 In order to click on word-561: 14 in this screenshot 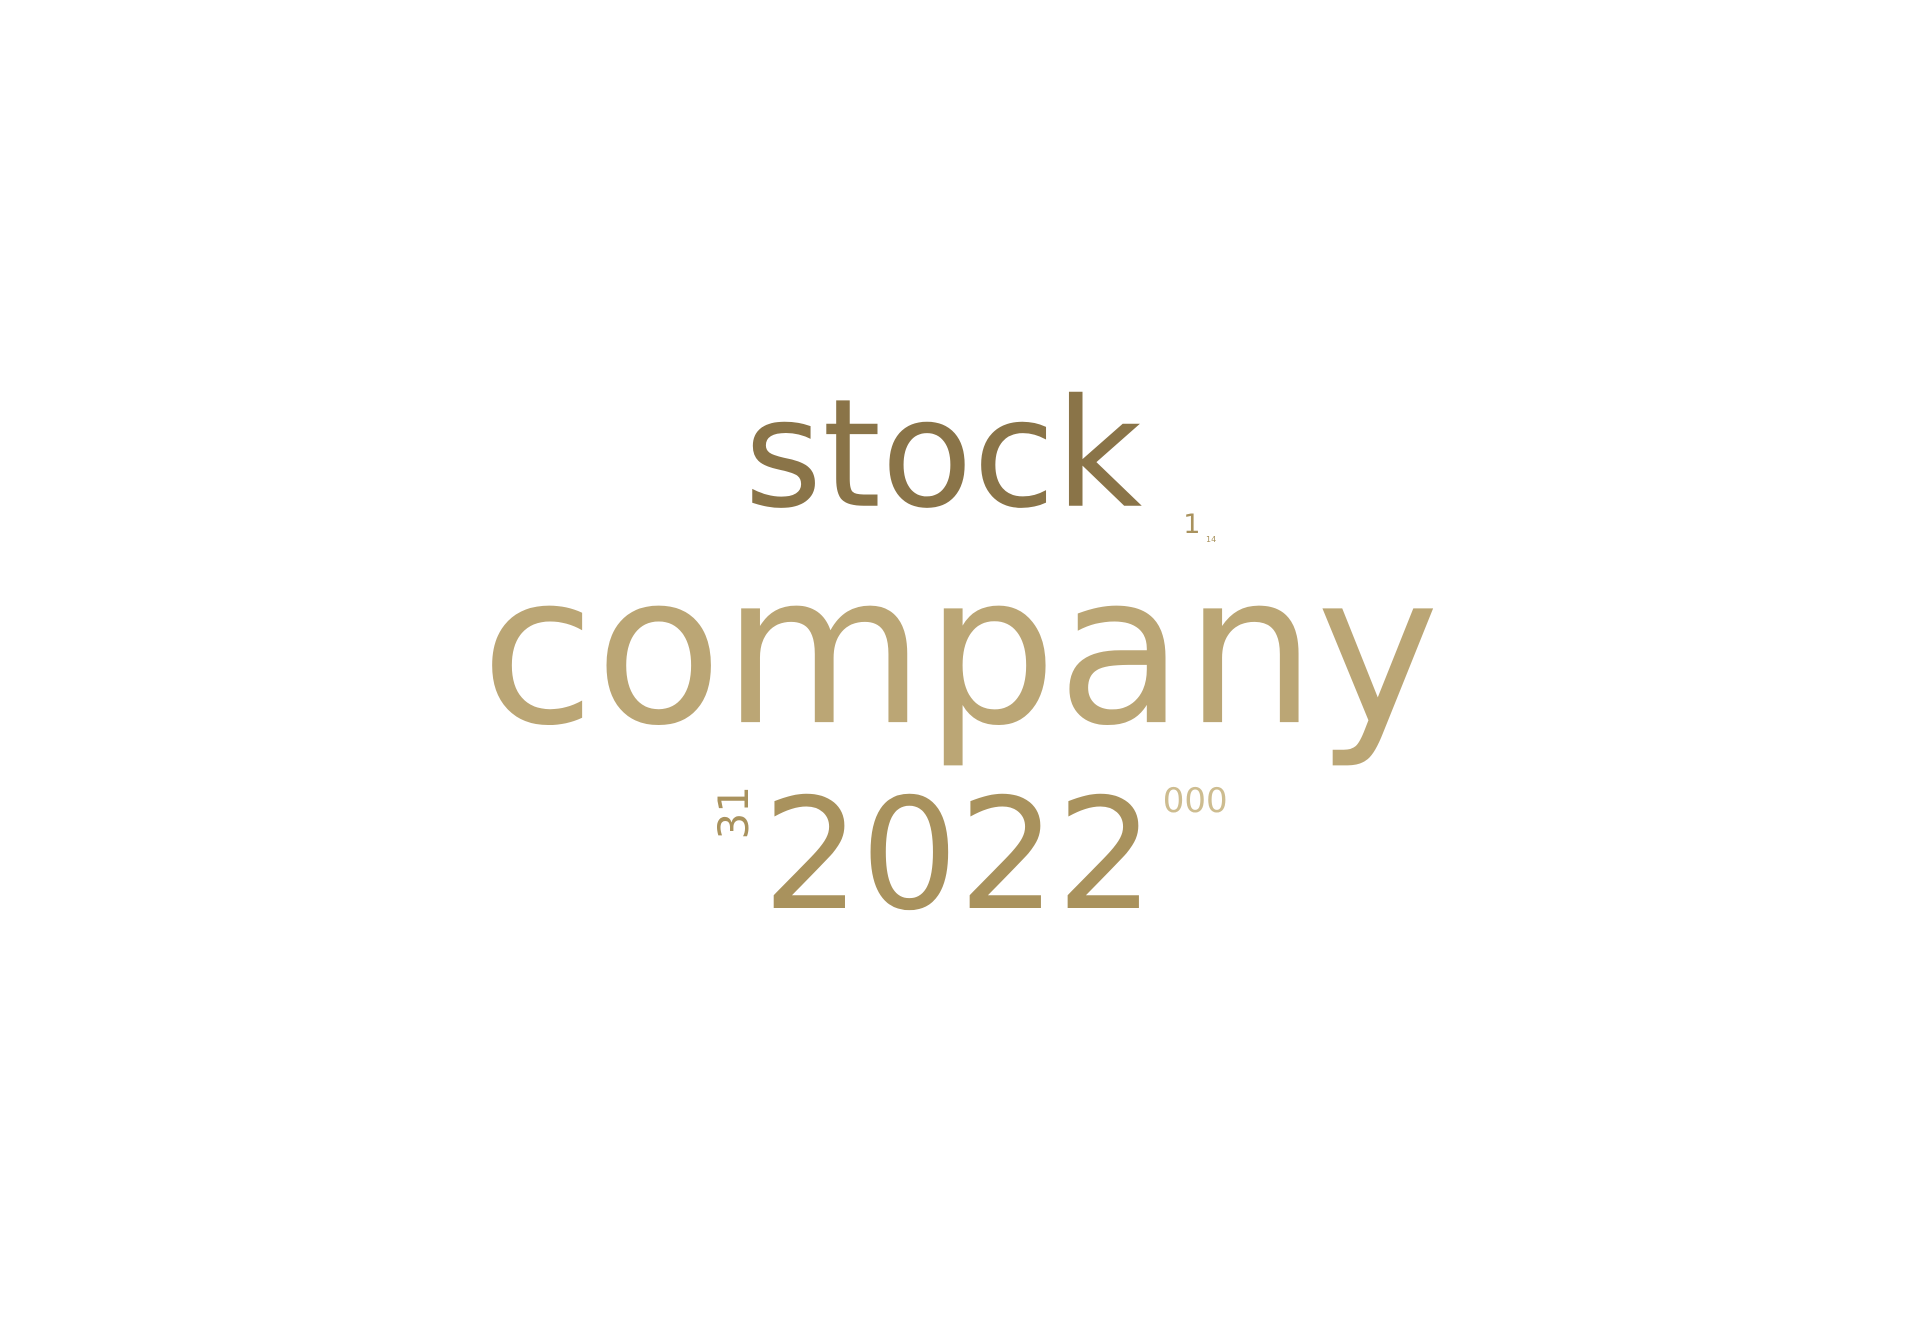, I will do `click(1211, 539)`.